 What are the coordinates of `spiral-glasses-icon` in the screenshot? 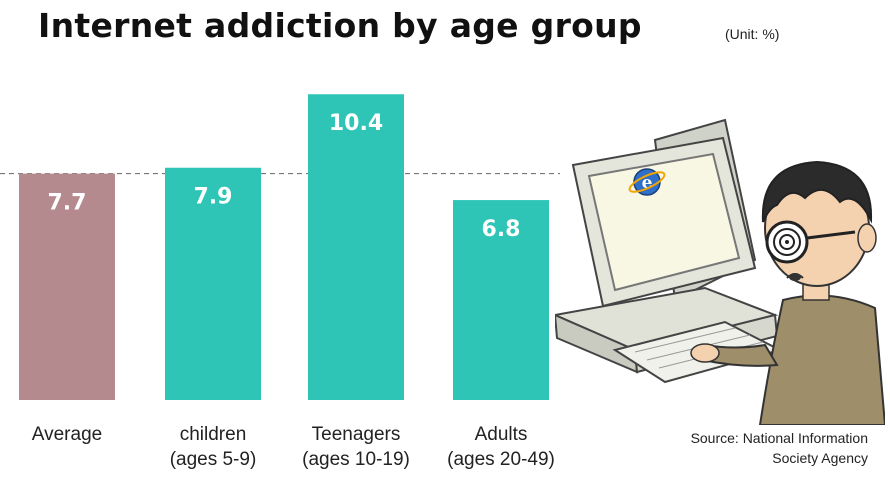 It's located at (810, 242).